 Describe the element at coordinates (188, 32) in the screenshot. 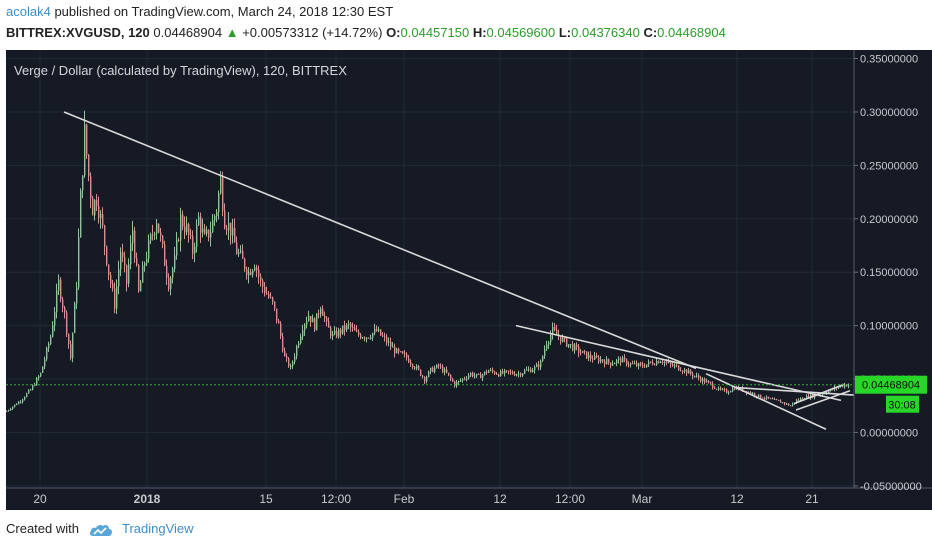

I see `last-price: 0.04468904` at that location.